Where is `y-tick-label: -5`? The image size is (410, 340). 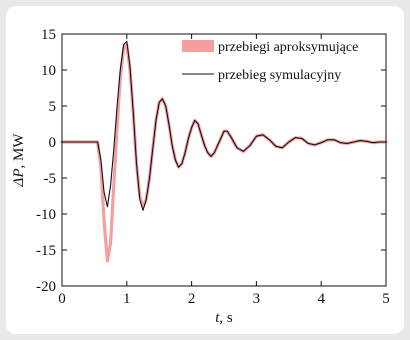
y-tick-label: -5 is located at coordinates (50, 179).